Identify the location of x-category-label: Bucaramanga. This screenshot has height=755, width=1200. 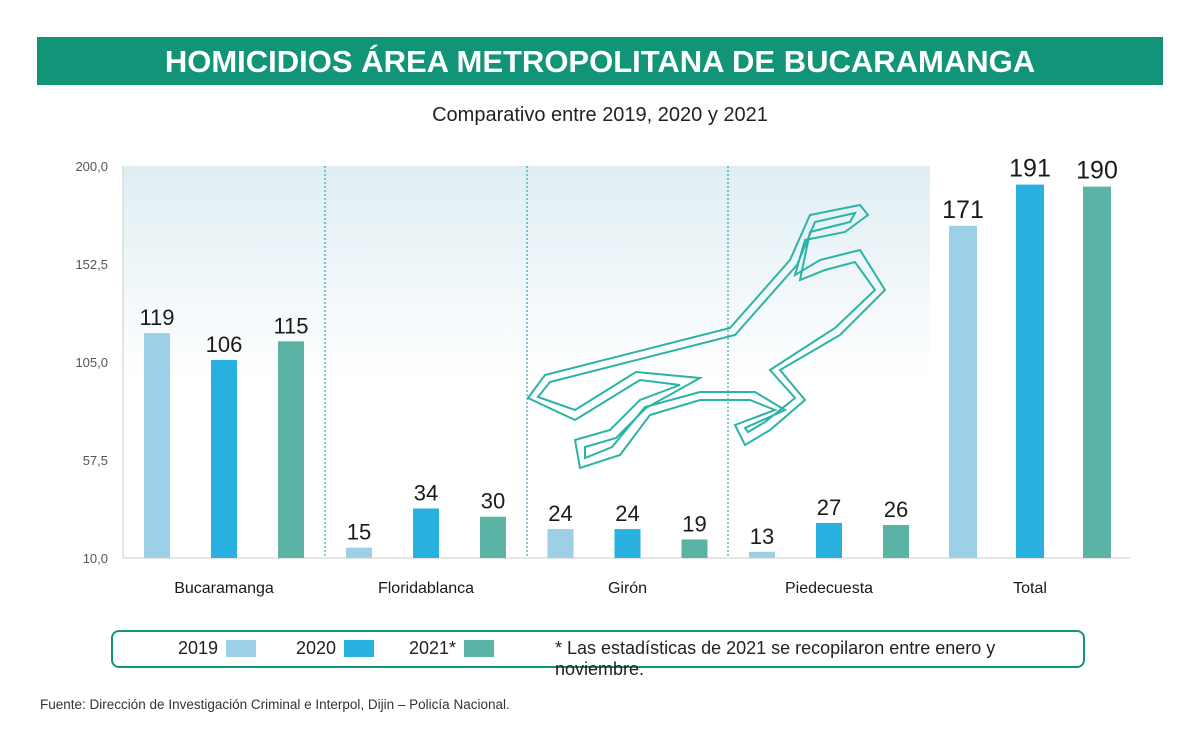
(224, 588).